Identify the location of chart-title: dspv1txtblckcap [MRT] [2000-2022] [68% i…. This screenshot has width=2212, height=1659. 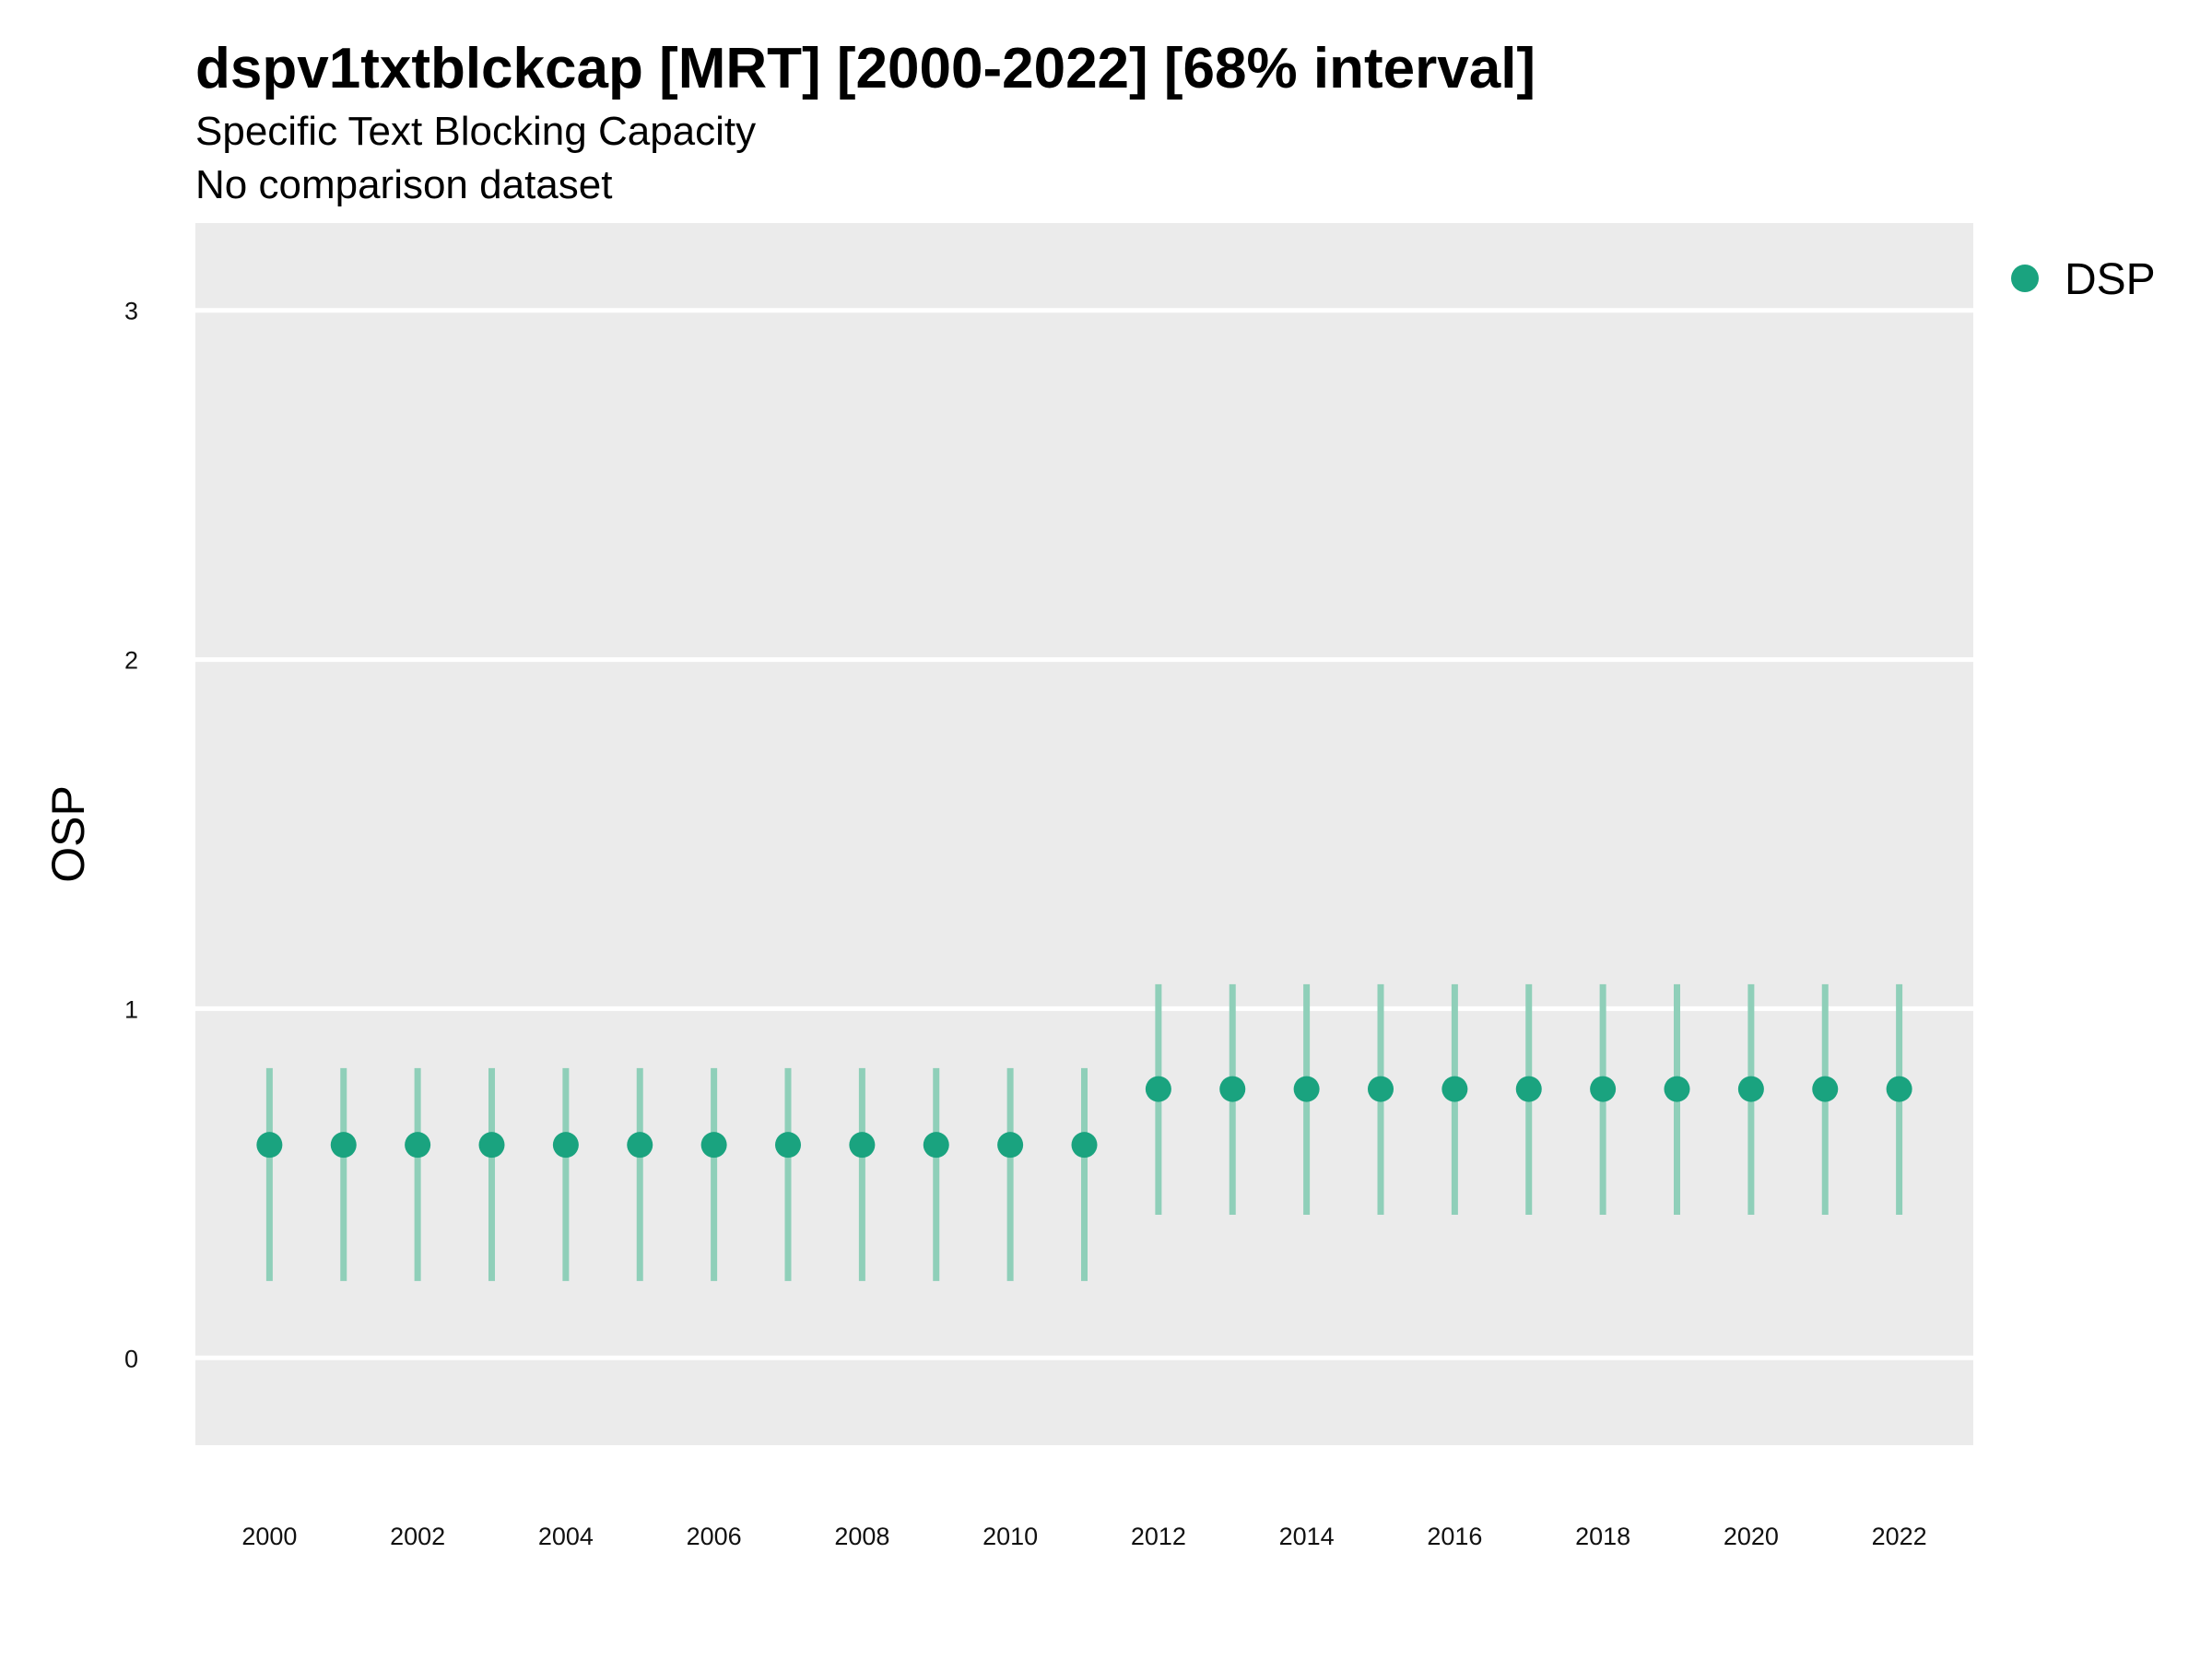
(865, 68).